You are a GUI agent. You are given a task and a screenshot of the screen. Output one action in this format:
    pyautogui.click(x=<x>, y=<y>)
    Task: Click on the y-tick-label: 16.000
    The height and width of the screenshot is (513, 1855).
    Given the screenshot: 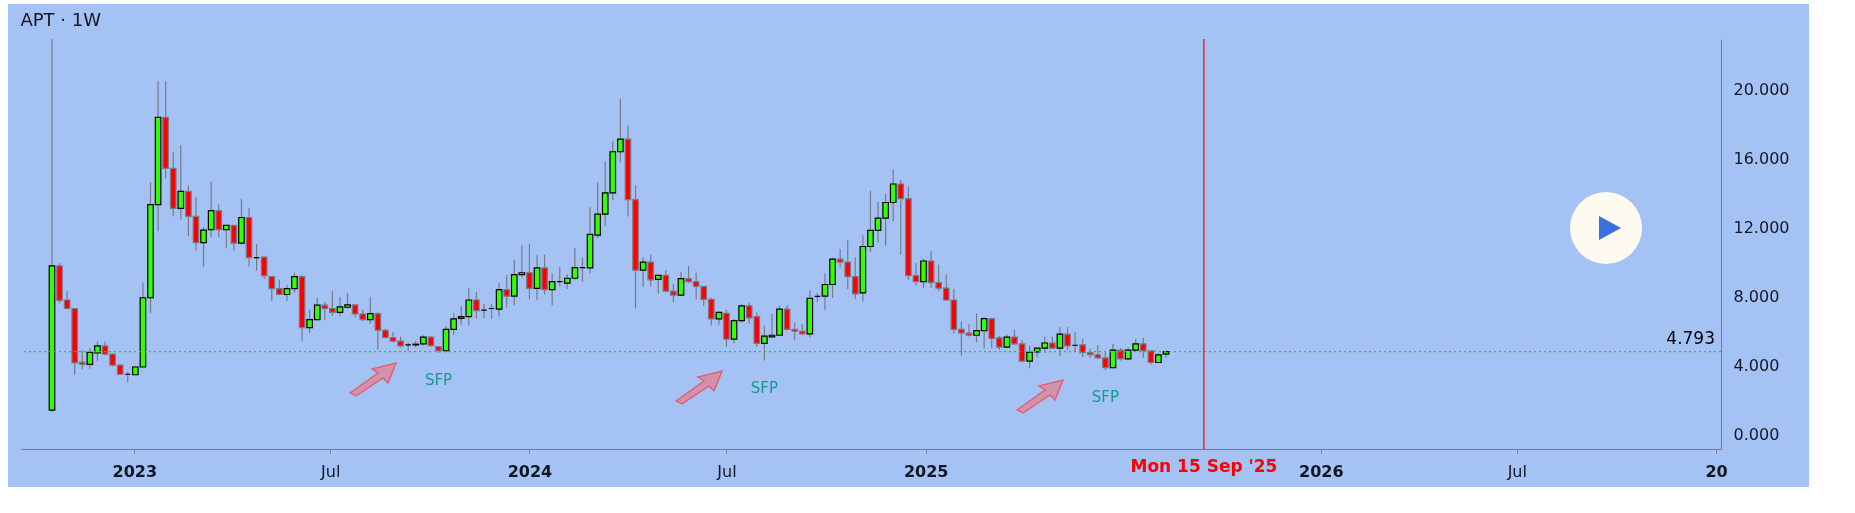 What is the action you would take?
    pyautogui.click(x=1761, y=158)
    